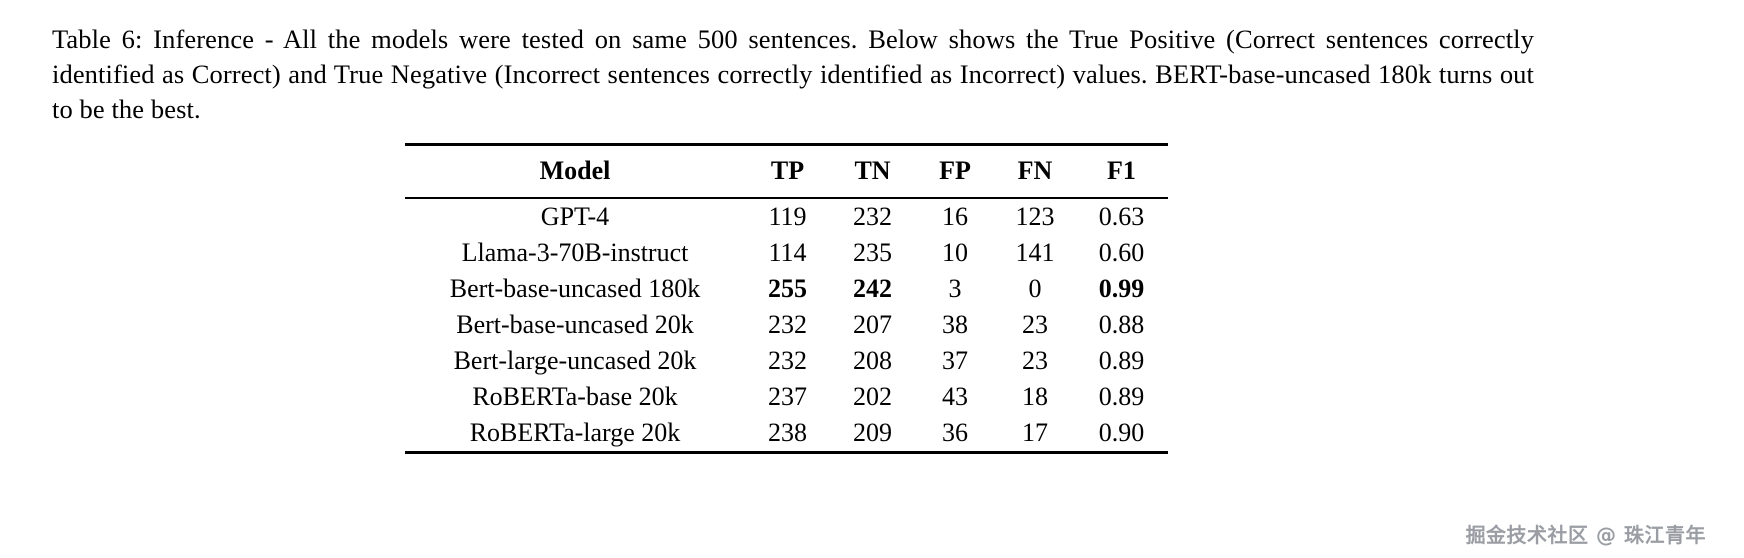 The height and width of the screenshot is (558, 1744). What do you see at coordinates (872, 252) in the screenshot?
I see `tn-cell: 235` at bounding box center [872, 252].